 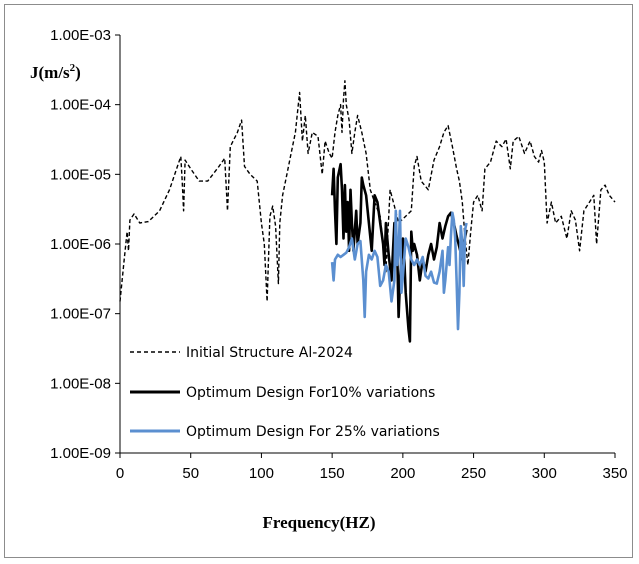 I want to click on legend-label: Optimum Design For 25% variations, so click(x=313, y=432).